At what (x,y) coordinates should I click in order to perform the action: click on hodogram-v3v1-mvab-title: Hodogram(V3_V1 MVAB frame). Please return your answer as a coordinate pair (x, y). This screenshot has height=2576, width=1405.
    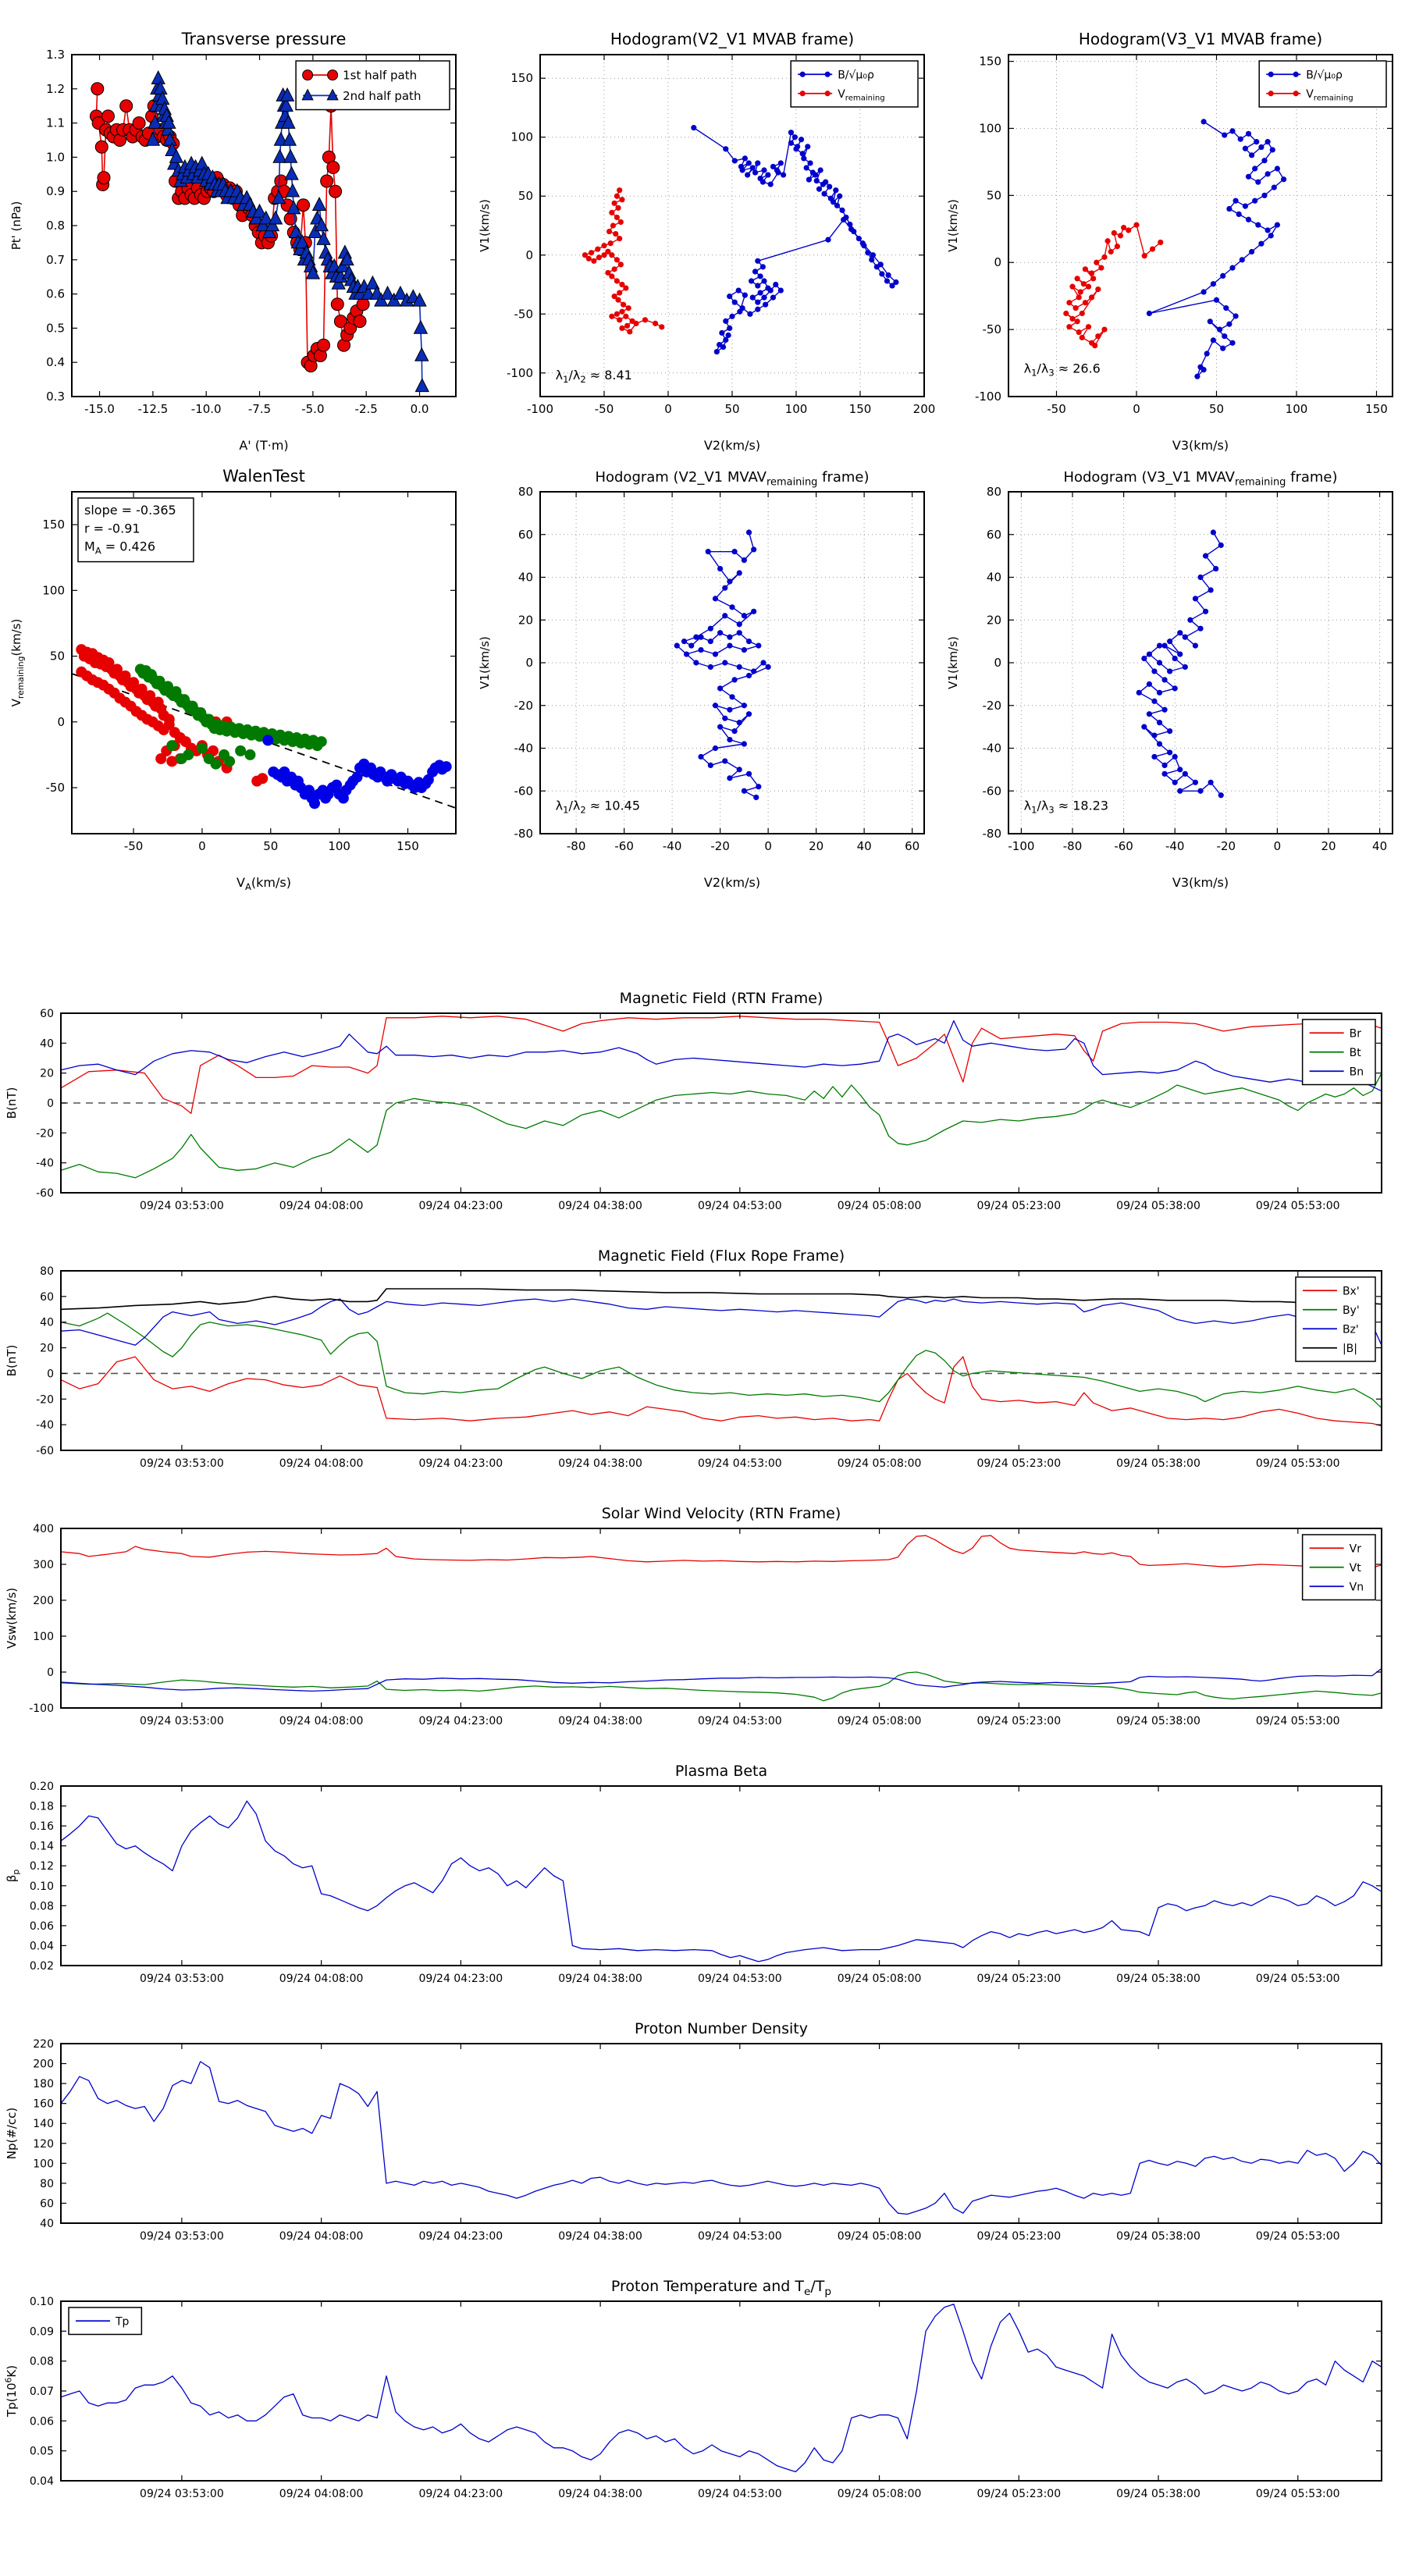
    Looking at the image, I should click on (1201, 39).